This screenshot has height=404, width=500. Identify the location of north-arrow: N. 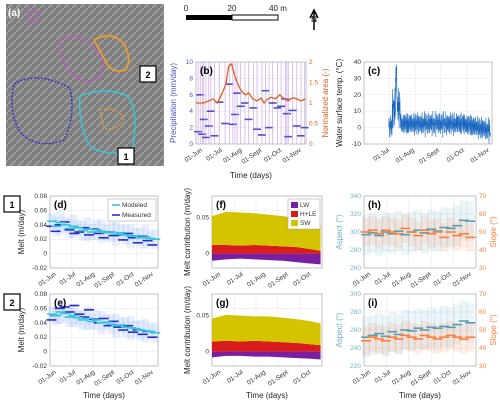
(314, 19).